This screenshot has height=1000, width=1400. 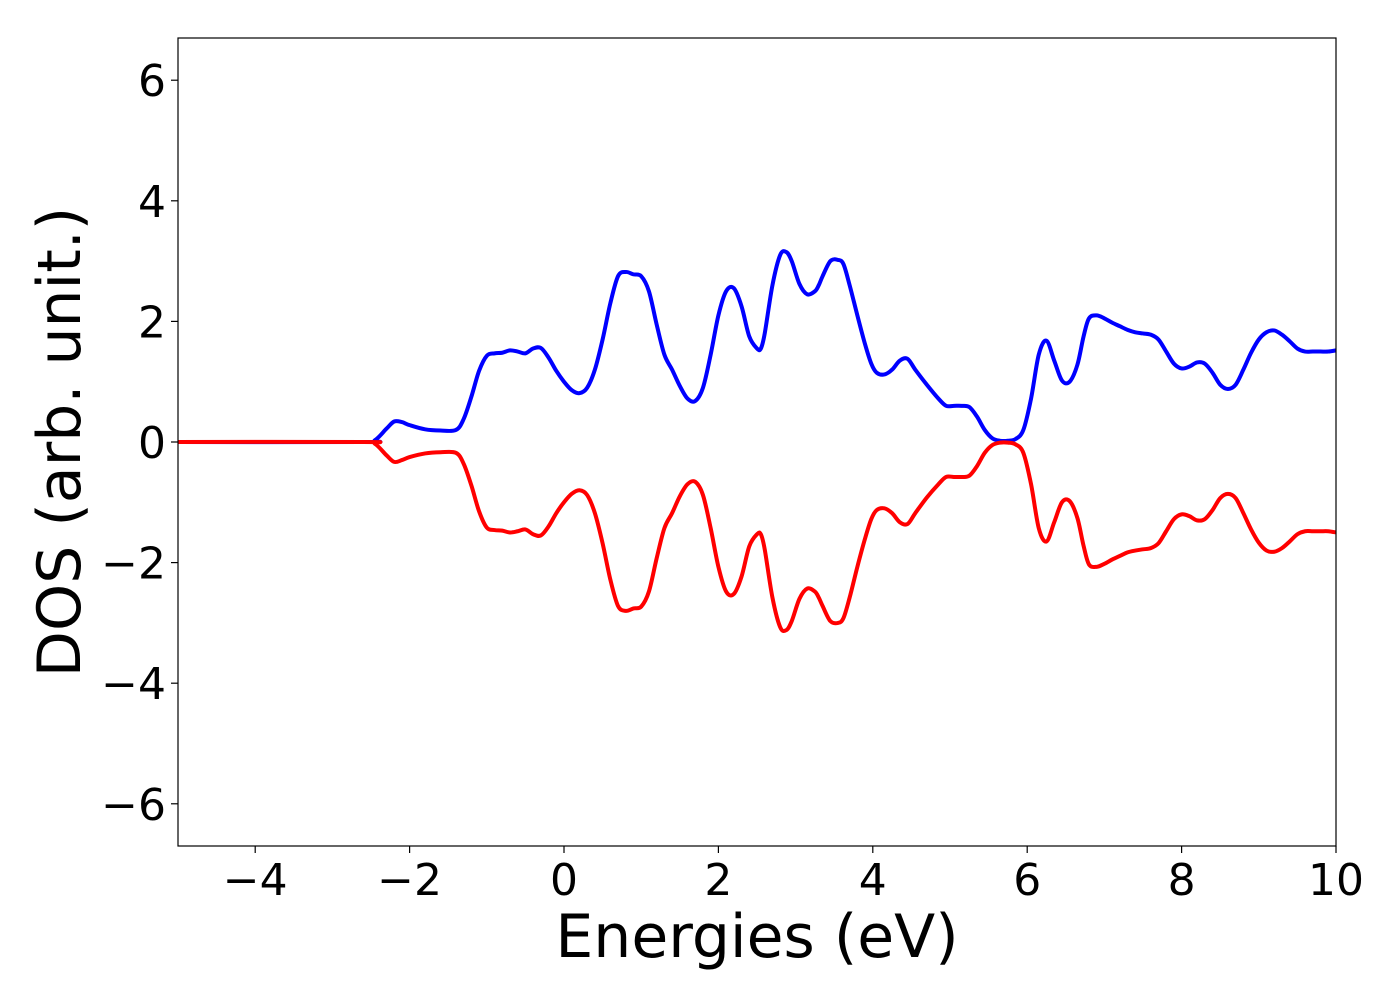 I want to click on y-tick-label: −4, so click(x=133, y=684).